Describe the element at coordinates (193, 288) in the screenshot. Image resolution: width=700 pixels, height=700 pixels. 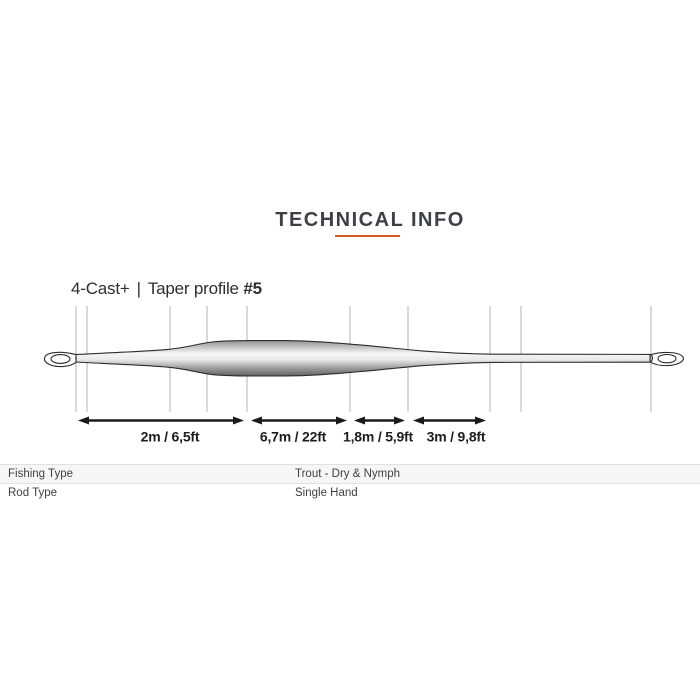
I see `profile-label: Taper profile` at that location.